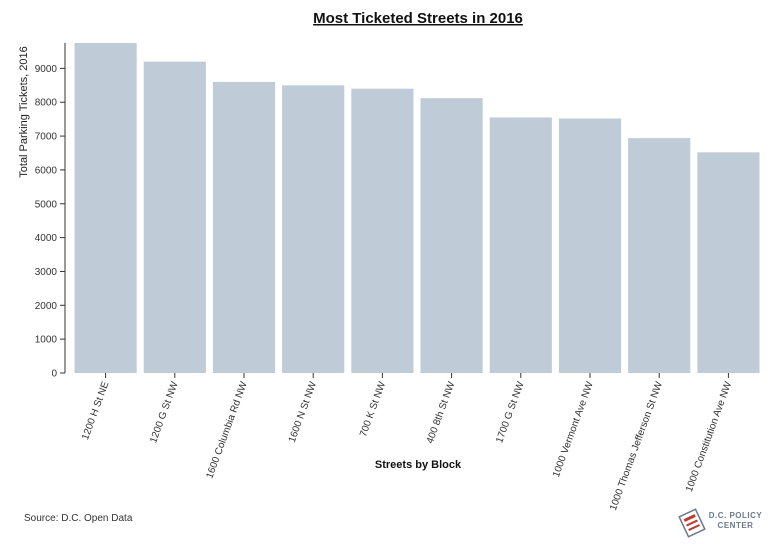 The height and width of the screenshot is (544, 778). What do you see at coordinates (78, 518) in the screenshot?
I see `source-note: Source: D.C. Open Data` at bounding box center [78, 518].